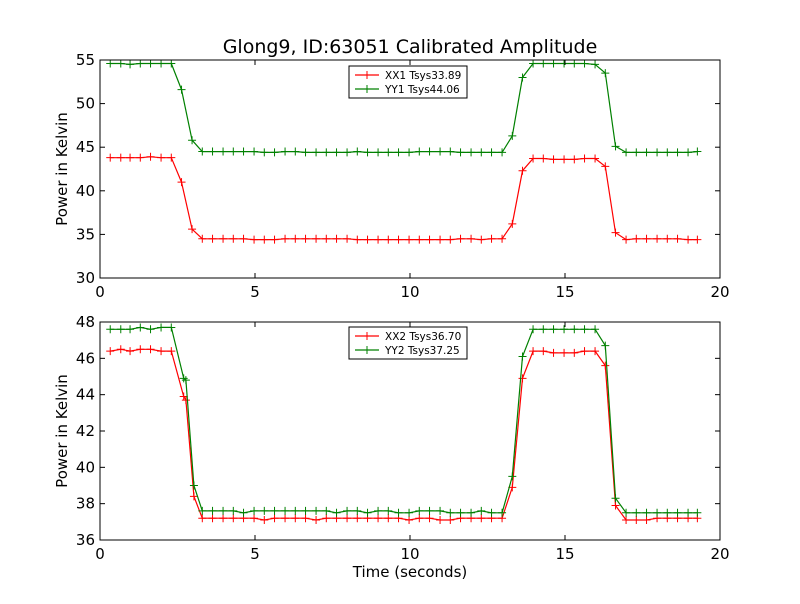  Describe the element at coordinates (85, 504) in the screenshot. I see `ytick-label: 38` at that location.